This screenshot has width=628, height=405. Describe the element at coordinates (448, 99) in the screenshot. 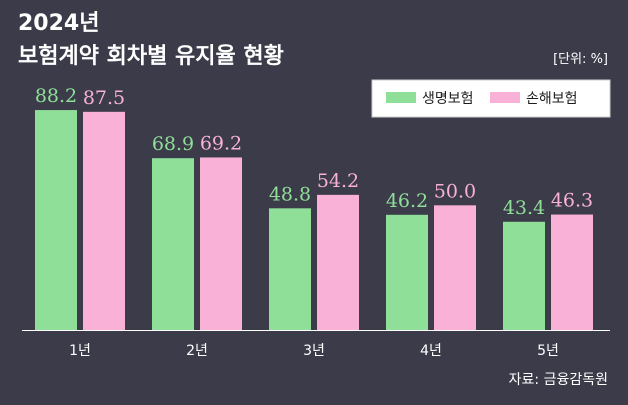

I see `legend-label-life: 생명보험` at that location.